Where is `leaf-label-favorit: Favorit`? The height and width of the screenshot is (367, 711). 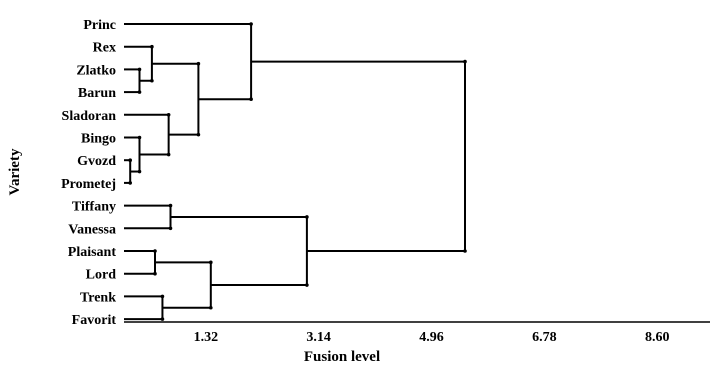 leaf-label-favorit: Favorit is located at coordinates (94, 320).